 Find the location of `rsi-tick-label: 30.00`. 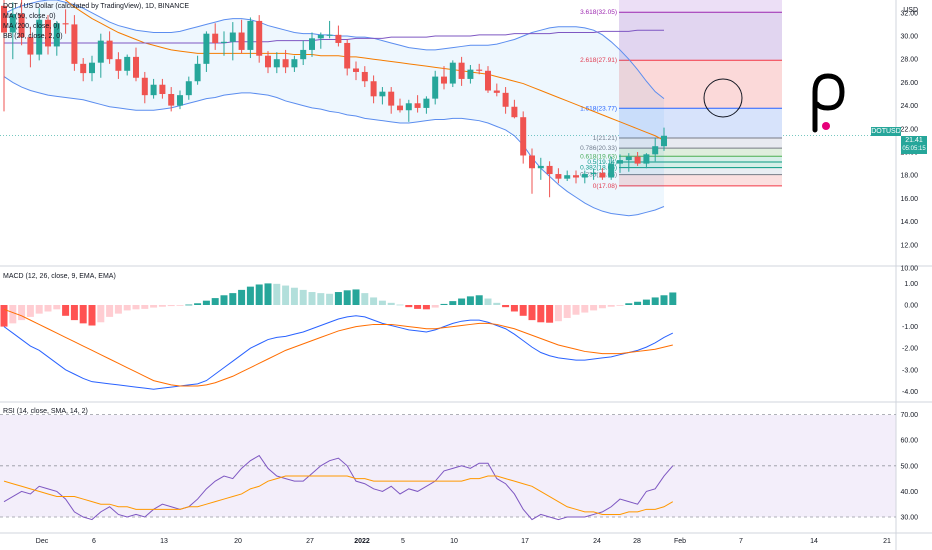

rsi-tick-label: 30.00 is located at coordinates (909, 518).